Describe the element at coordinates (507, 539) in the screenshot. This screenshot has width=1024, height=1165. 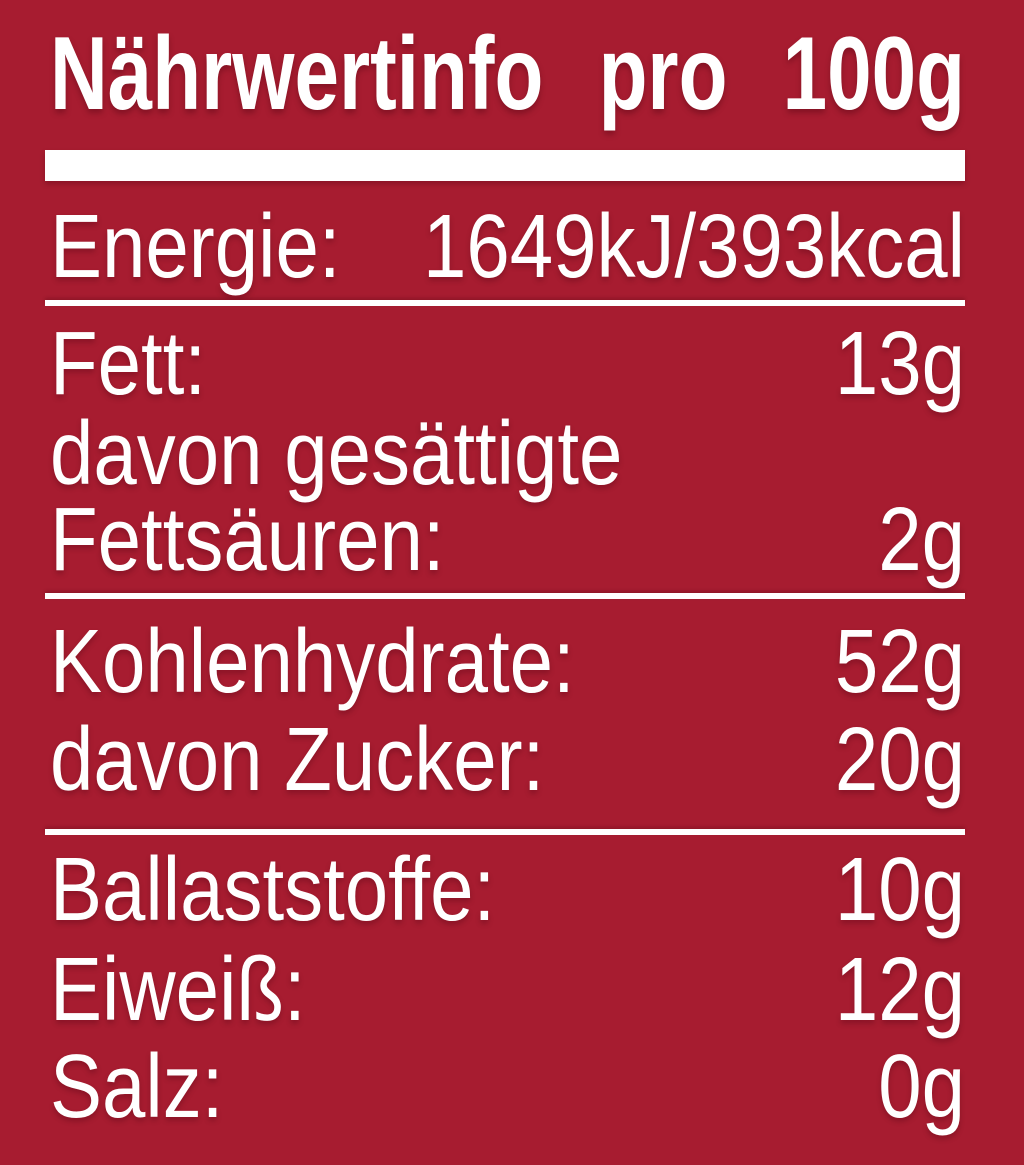
I see `row-fettsaeuren: Fettsäuren: 2g` at that location.